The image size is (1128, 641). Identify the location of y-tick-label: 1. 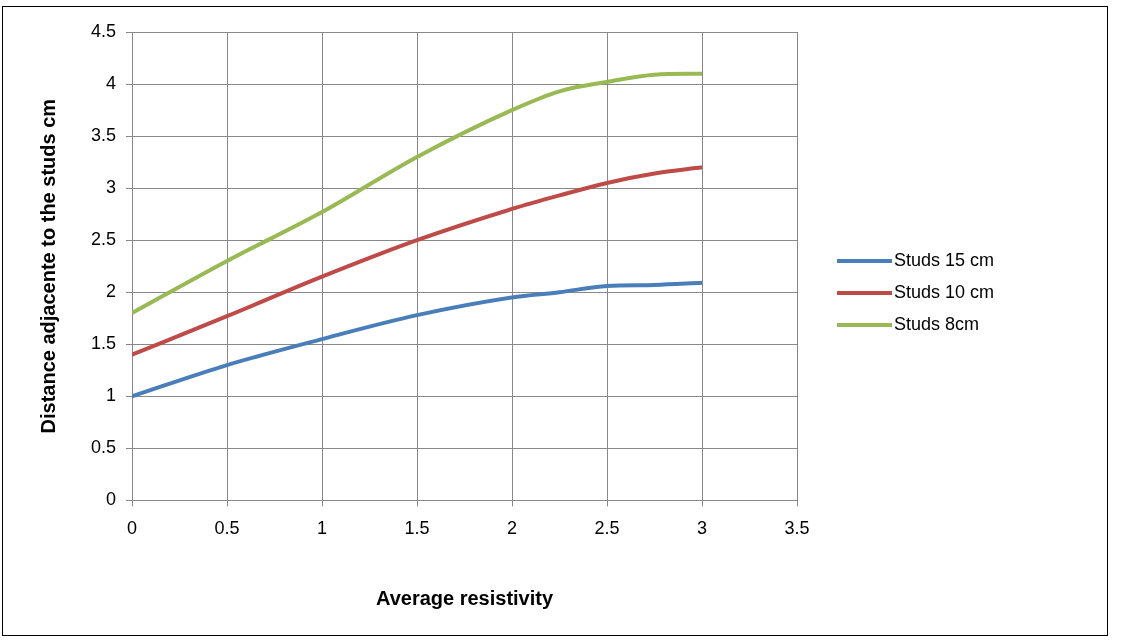
(111, 395).